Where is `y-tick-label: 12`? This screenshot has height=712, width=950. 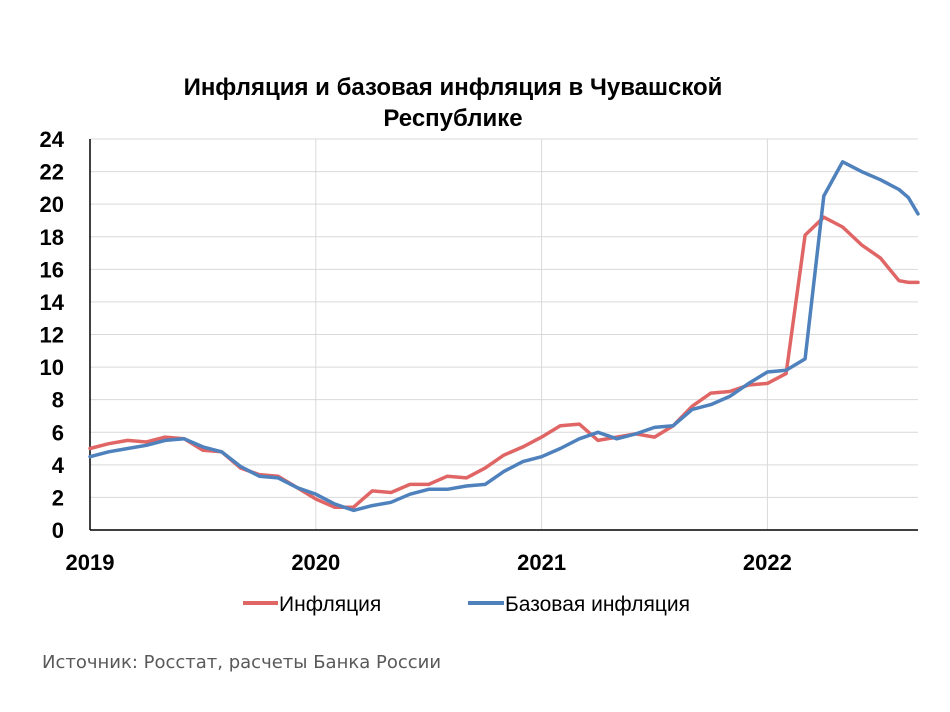
y-tick-label: 12 is located at coordinates (52, 335).